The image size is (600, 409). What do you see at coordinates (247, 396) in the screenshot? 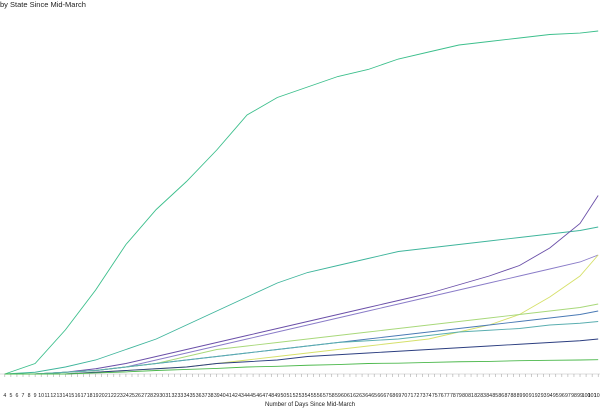
I see `x-tick-label: 44` at bounding box center [247, 396].